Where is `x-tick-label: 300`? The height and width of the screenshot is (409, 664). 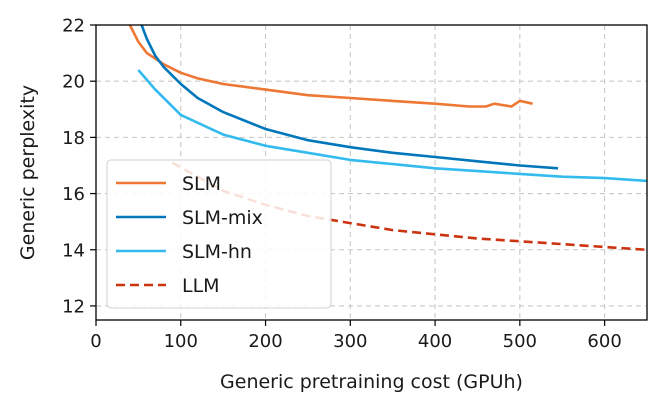 x-tick-label: 300 is located at coordinates (350, 341).